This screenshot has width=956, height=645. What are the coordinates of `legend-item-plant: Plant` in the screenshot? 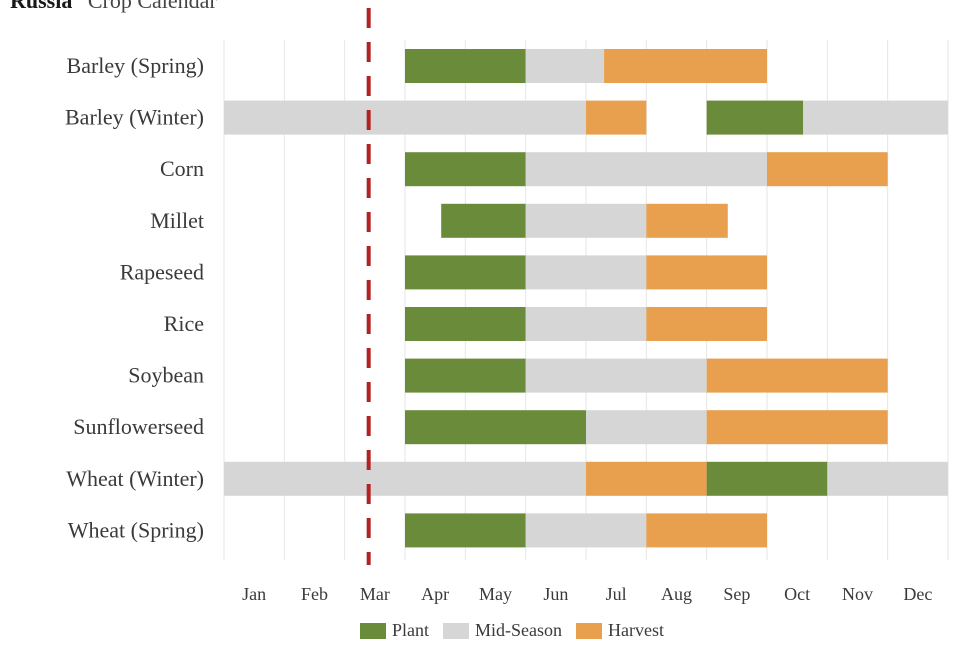 It's located at (394, 630).